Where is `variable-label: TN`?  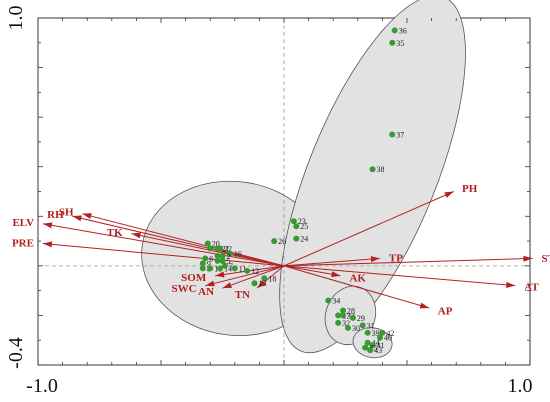
variable-label: TN is located at coordinates (242, 295).